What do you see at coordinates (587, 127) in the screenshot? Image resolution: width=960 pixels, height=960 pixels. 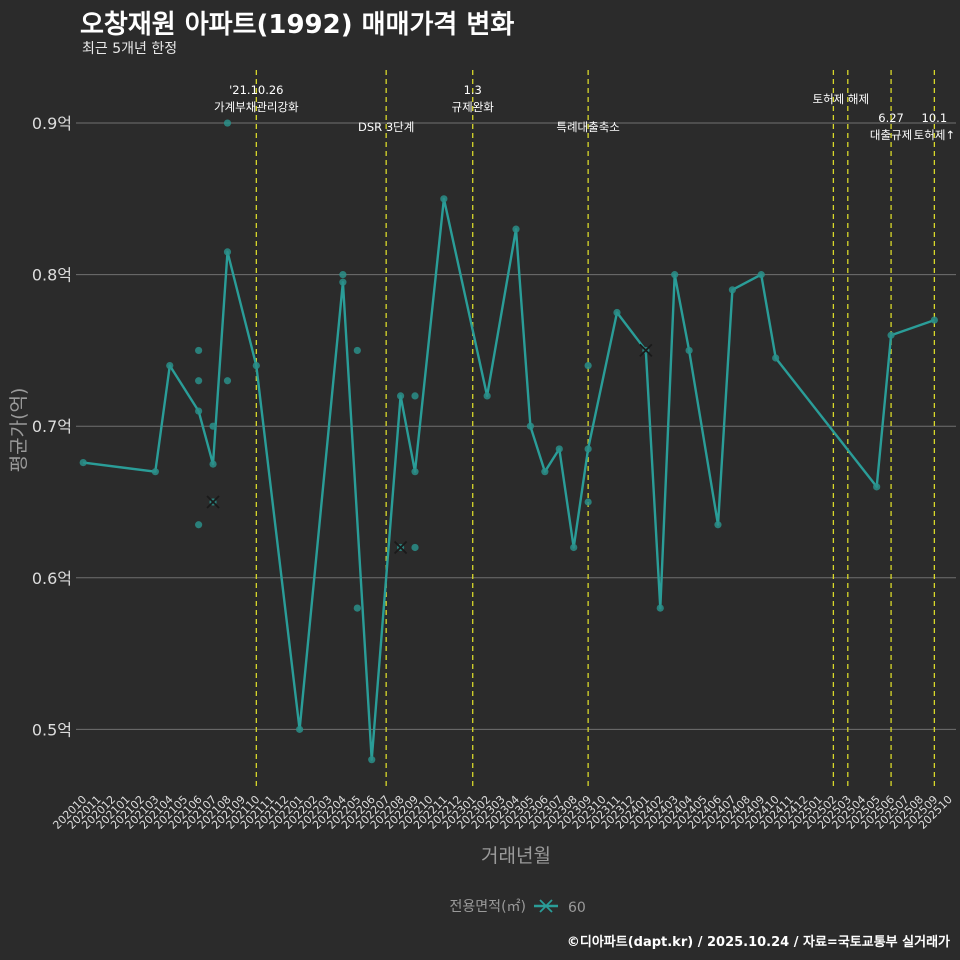 I see `event-label: 특례대출축소` at bounding box center [587, 127].